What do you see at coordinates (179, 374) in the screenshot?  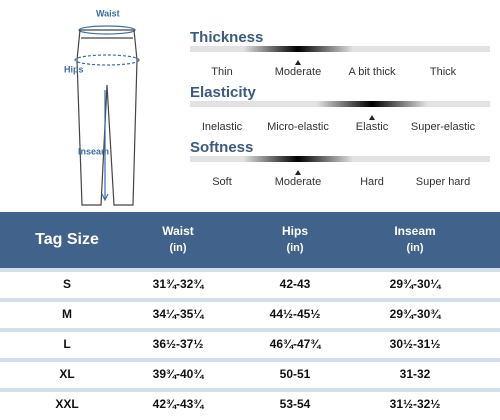 I see `table-cell: 39¾-40¾` at bounding box center [179, 374].